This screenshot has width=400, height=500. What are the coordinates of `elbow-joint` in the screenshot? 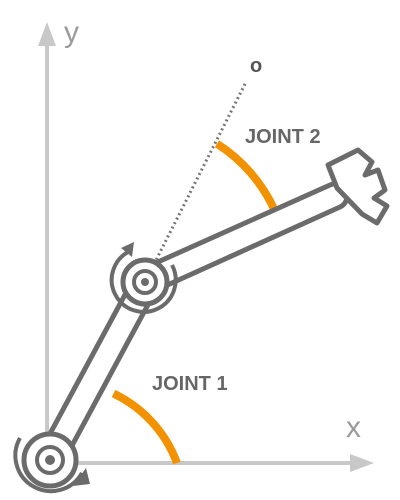 It's located at (143, 278).